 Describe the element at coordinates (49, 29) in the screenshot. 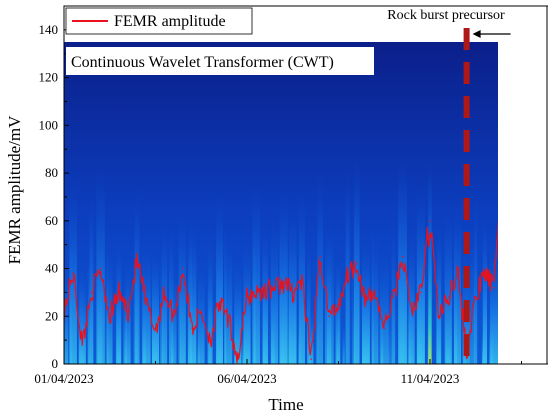

I see `y-tick-label: 140` at that location.